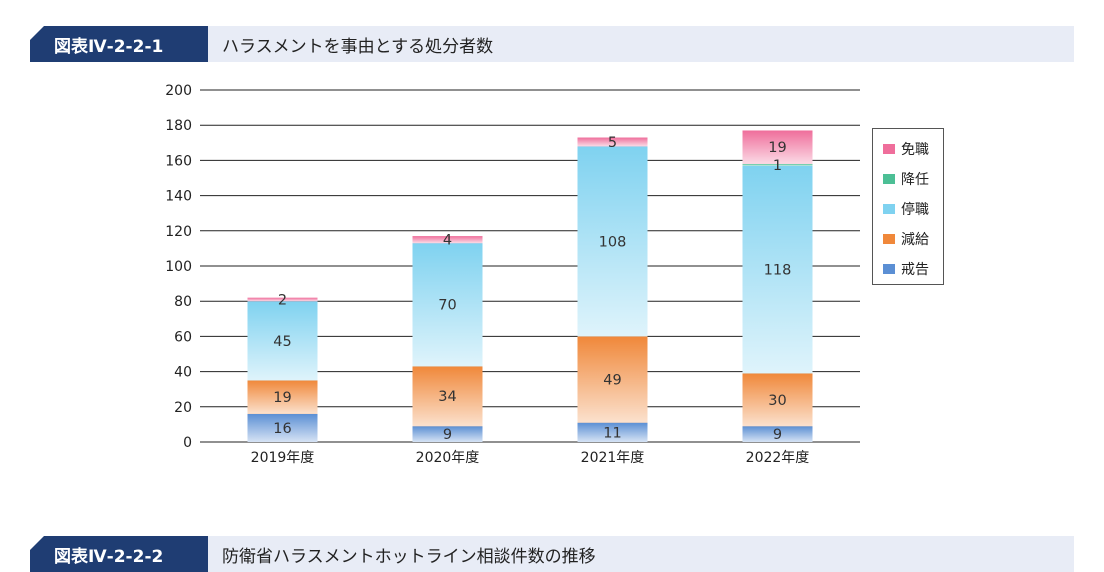 The image size is (1104, 572). I want to click on figure-header: 図表Ⅳ-2-2-1 ハラスメントを事由とする処分者数, so click(552, 44).